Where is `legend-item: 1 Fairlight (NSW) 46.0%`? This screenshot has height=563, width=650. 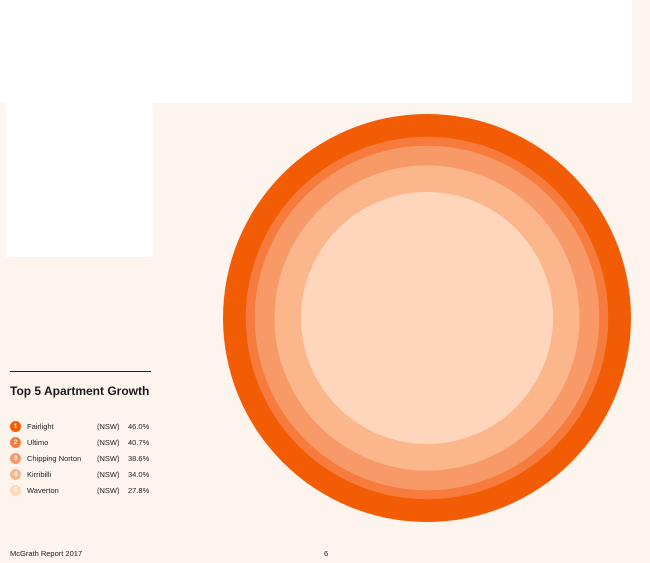
legend-item: 1 Fairlight (NSW) 46.0% is located at coordinates (85, 426).